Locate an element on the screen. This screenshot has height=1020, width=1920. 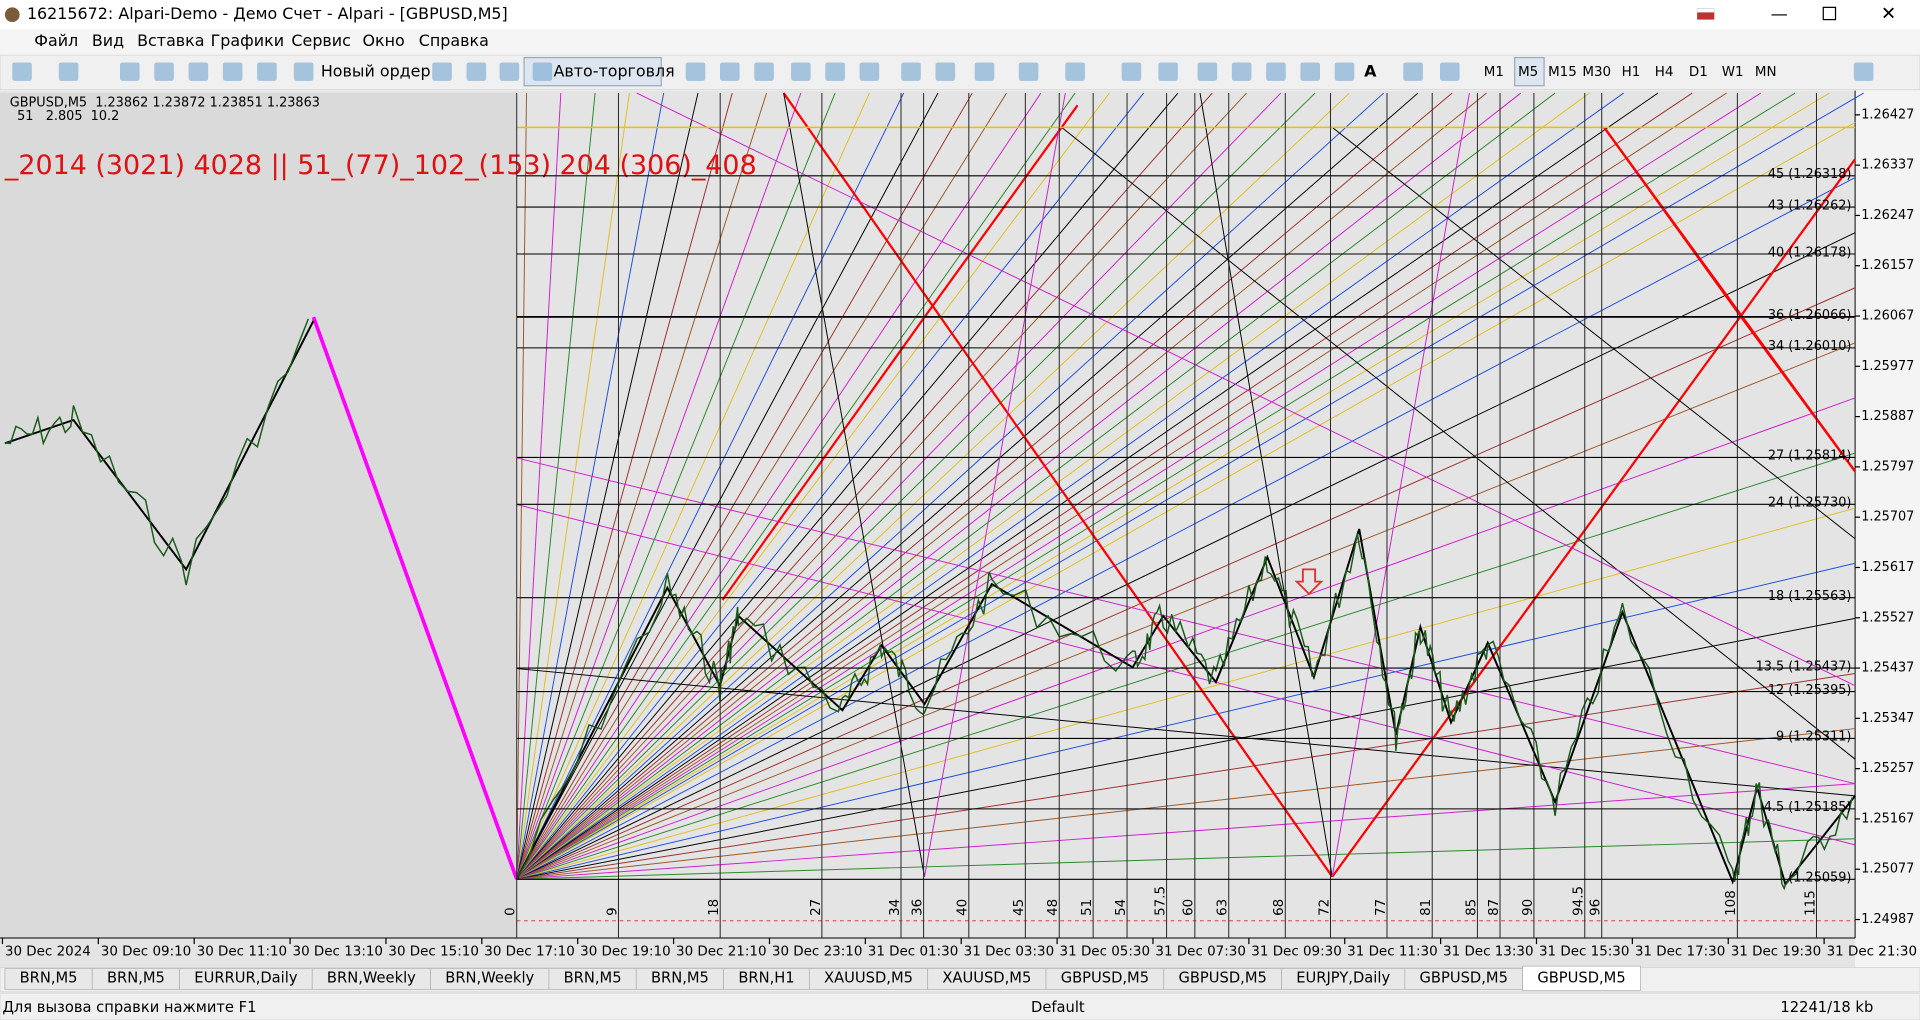
menu-item: Справка is located at coordinates (454, 40).